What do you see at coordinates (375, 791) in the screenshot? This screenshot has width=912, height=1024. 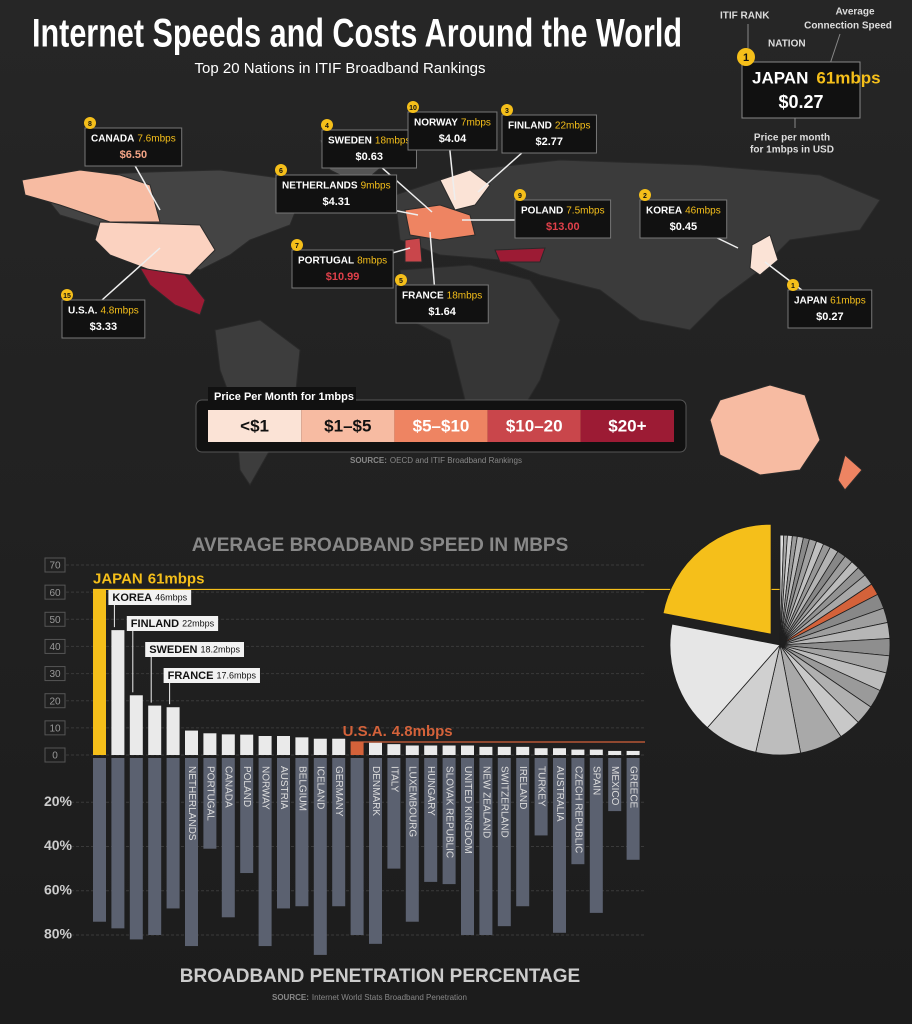 I see `x-tick-label: DENMARK` at bounding box center [375, 791].